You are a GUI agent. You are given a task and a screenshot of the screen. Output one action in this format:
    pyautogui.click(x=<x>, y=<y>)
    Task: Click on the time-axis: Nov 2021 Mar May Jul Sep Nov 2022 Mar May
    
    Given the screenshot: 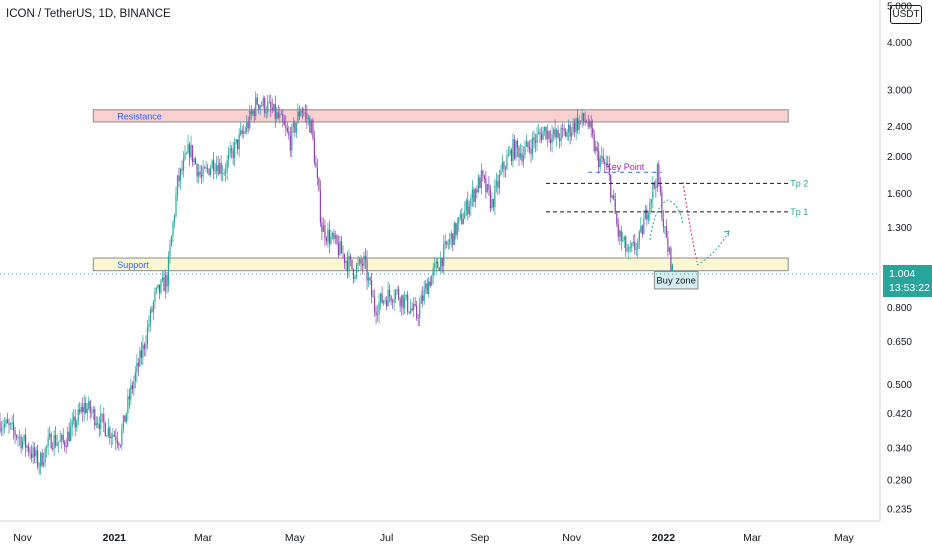 What is the action you would take?
    pyautogui.click(x=433, y=538)
    